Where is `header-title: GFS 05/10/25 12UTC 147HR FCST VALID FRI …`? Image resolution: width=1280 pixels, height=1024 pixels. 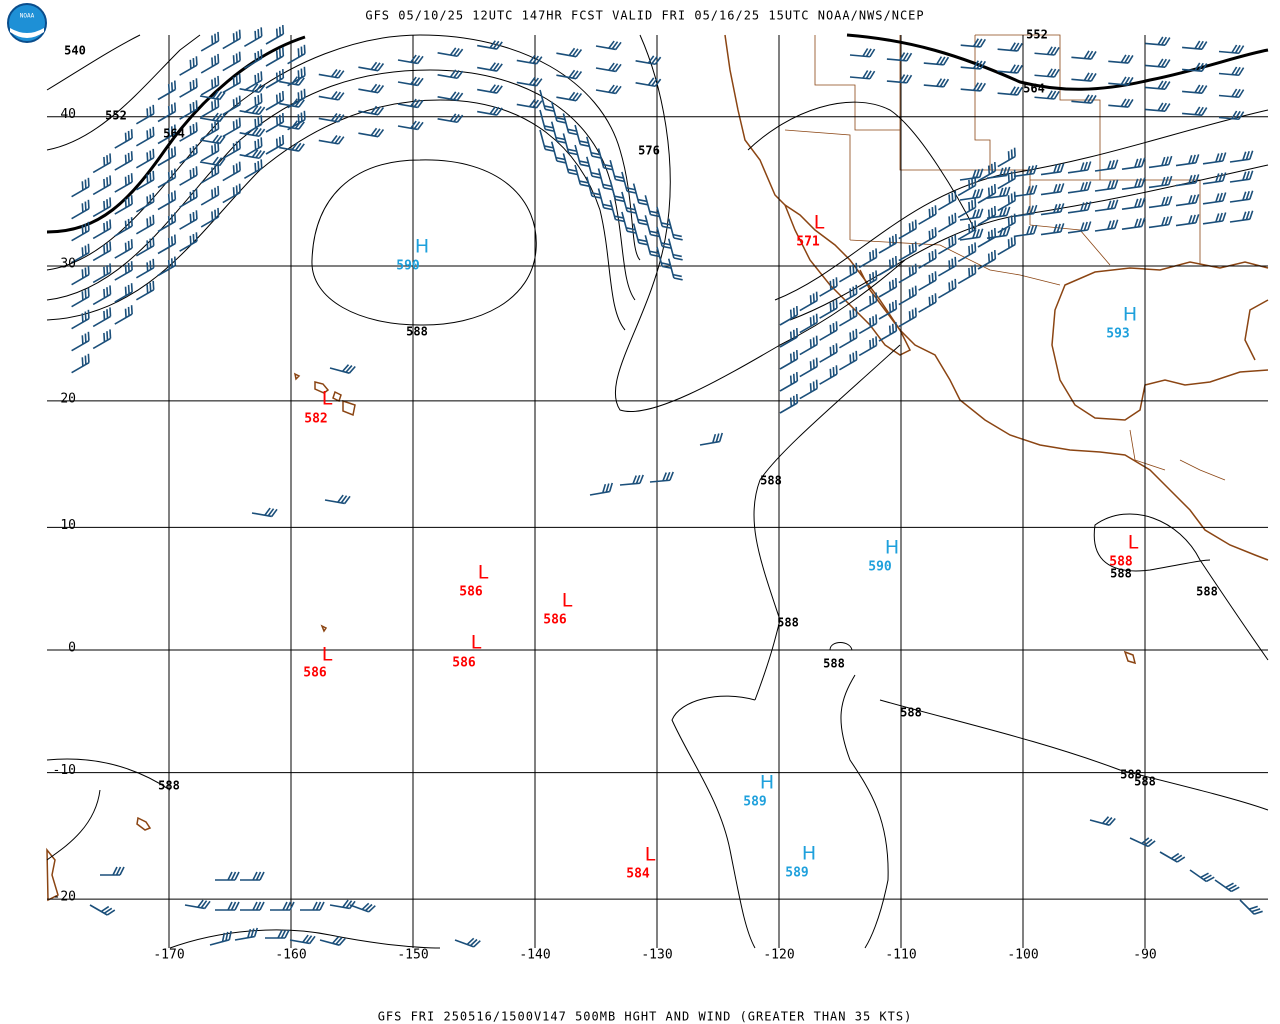 header-title: GFS 05/10/25 12UTC 147HR FCST VALID FRI … is located at coordinates (644, 16).